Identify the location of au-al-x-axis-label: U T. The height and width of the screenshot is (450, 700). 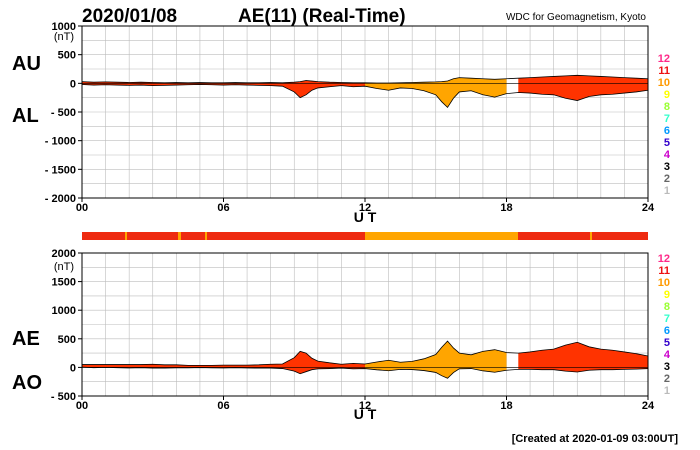
(365, 217).